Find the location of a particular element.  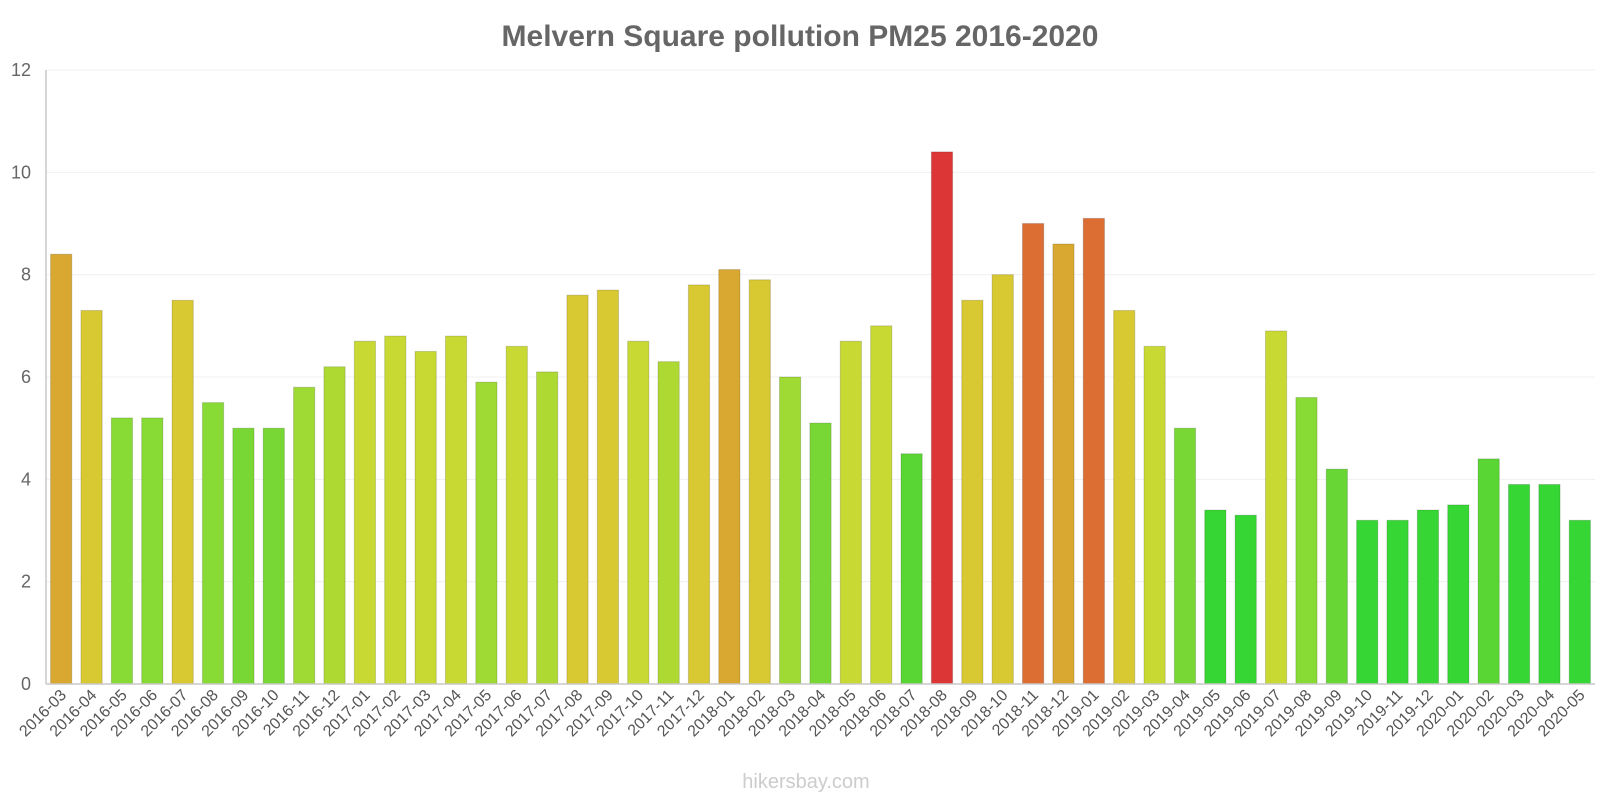

y-tick-label: 12 is located at coordinates (21, 70).